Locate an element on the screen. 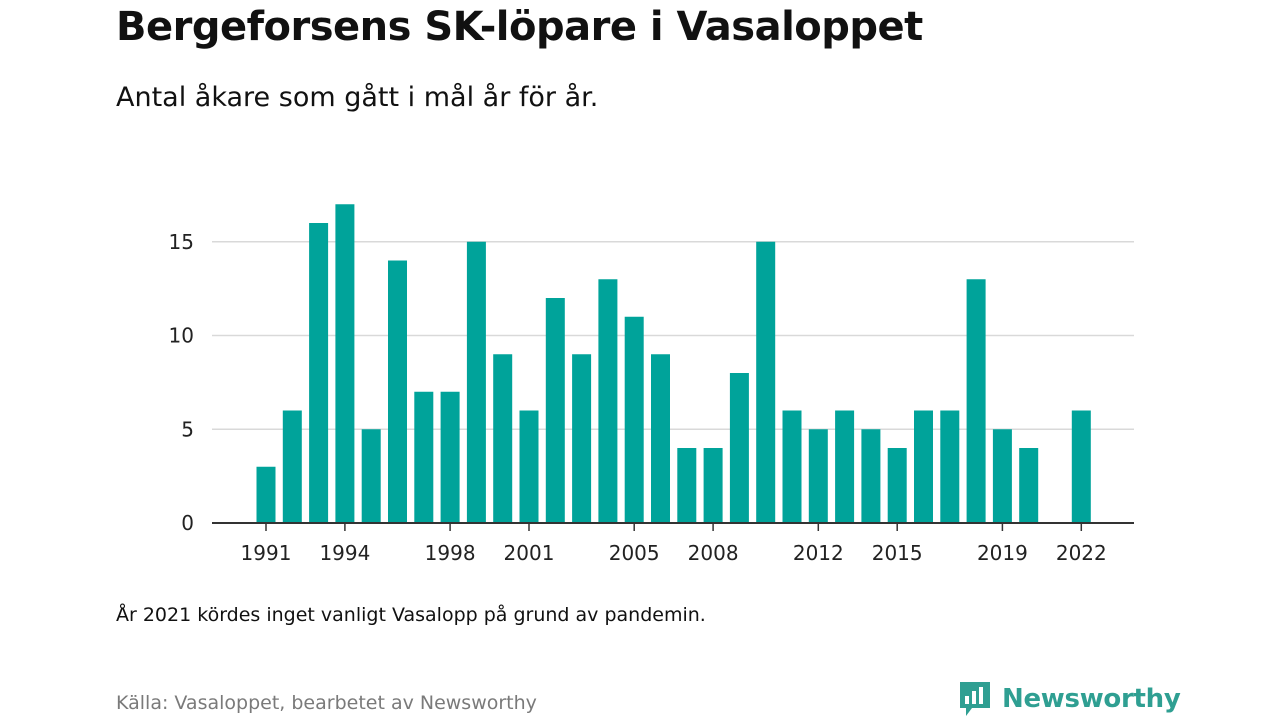 The image size is (1280, 720). bar-2014 is located at coordinates (871, 476).